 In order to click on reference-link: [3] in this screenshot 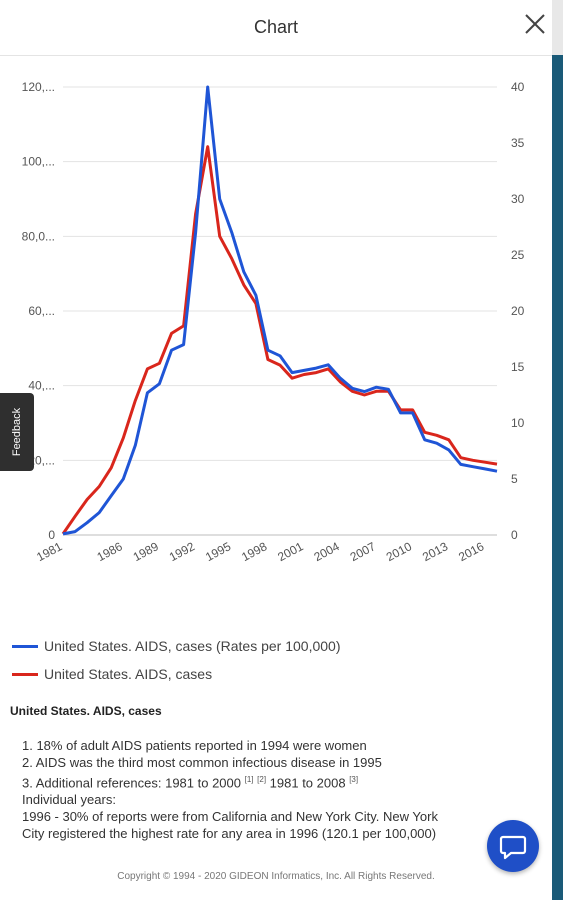, I will do `click(354, 779)`.